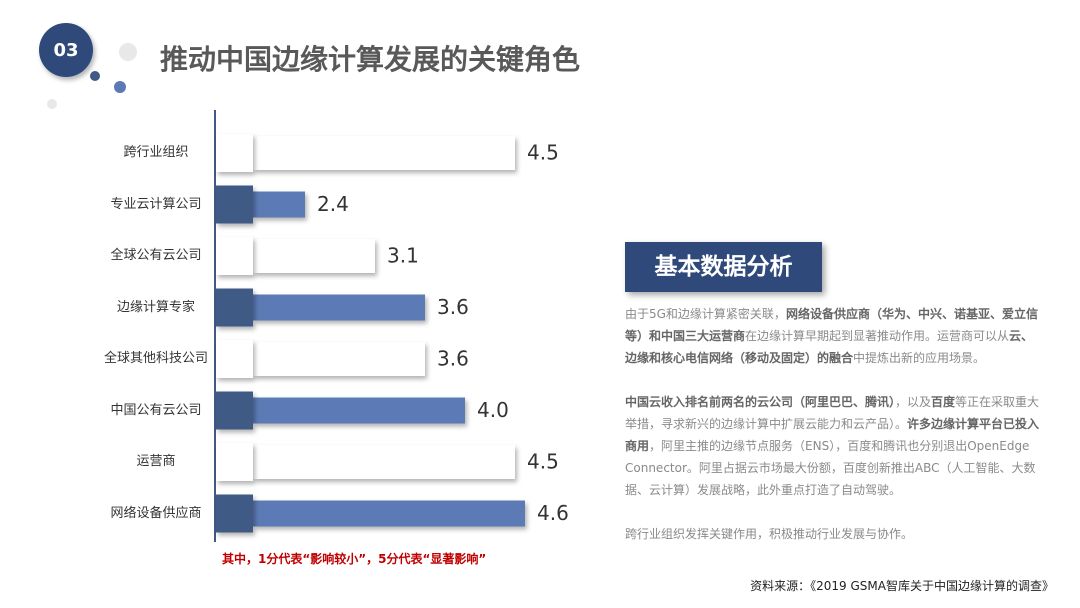  What do you see at coordinates (832, 413) in the screenshot?
I see `text-segment: 等正在采取重大举措，寻求新兴的边缘计算中扩展云能力和云产品）。` at bounding box center [832, 413].